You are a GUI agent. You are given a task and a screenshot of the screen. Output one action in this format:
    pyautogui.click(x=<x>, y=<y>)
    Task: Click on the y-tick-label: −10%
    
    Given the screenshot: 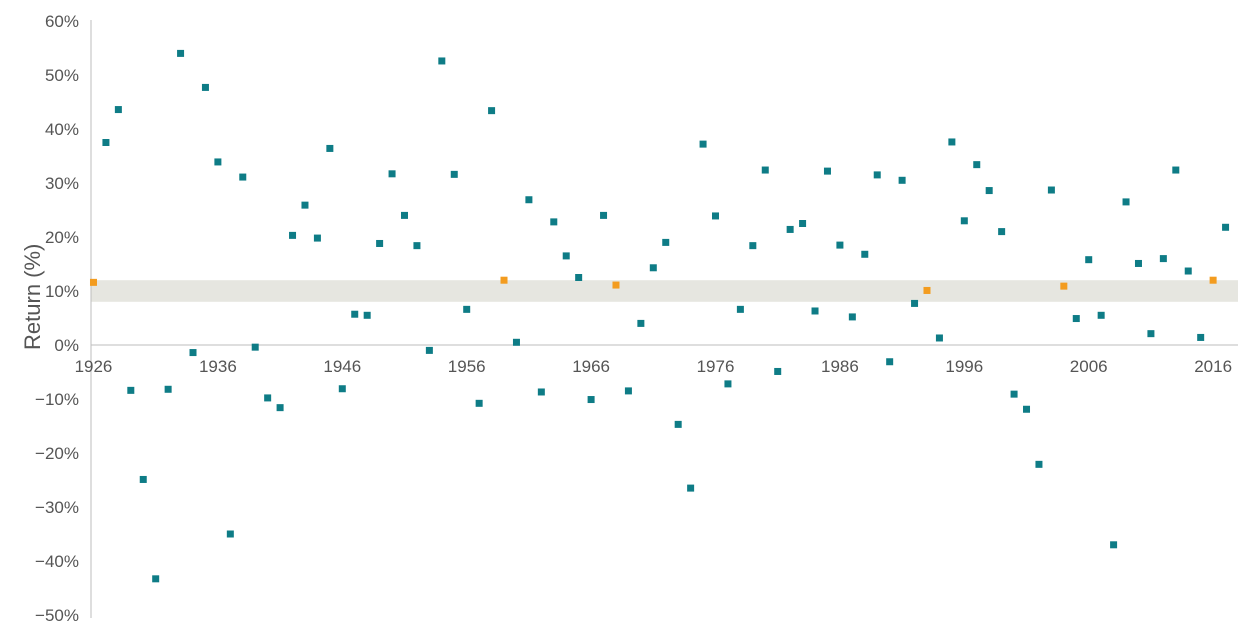 What is the action you would take?
    pyautogui.click(x=57, y=399)
    